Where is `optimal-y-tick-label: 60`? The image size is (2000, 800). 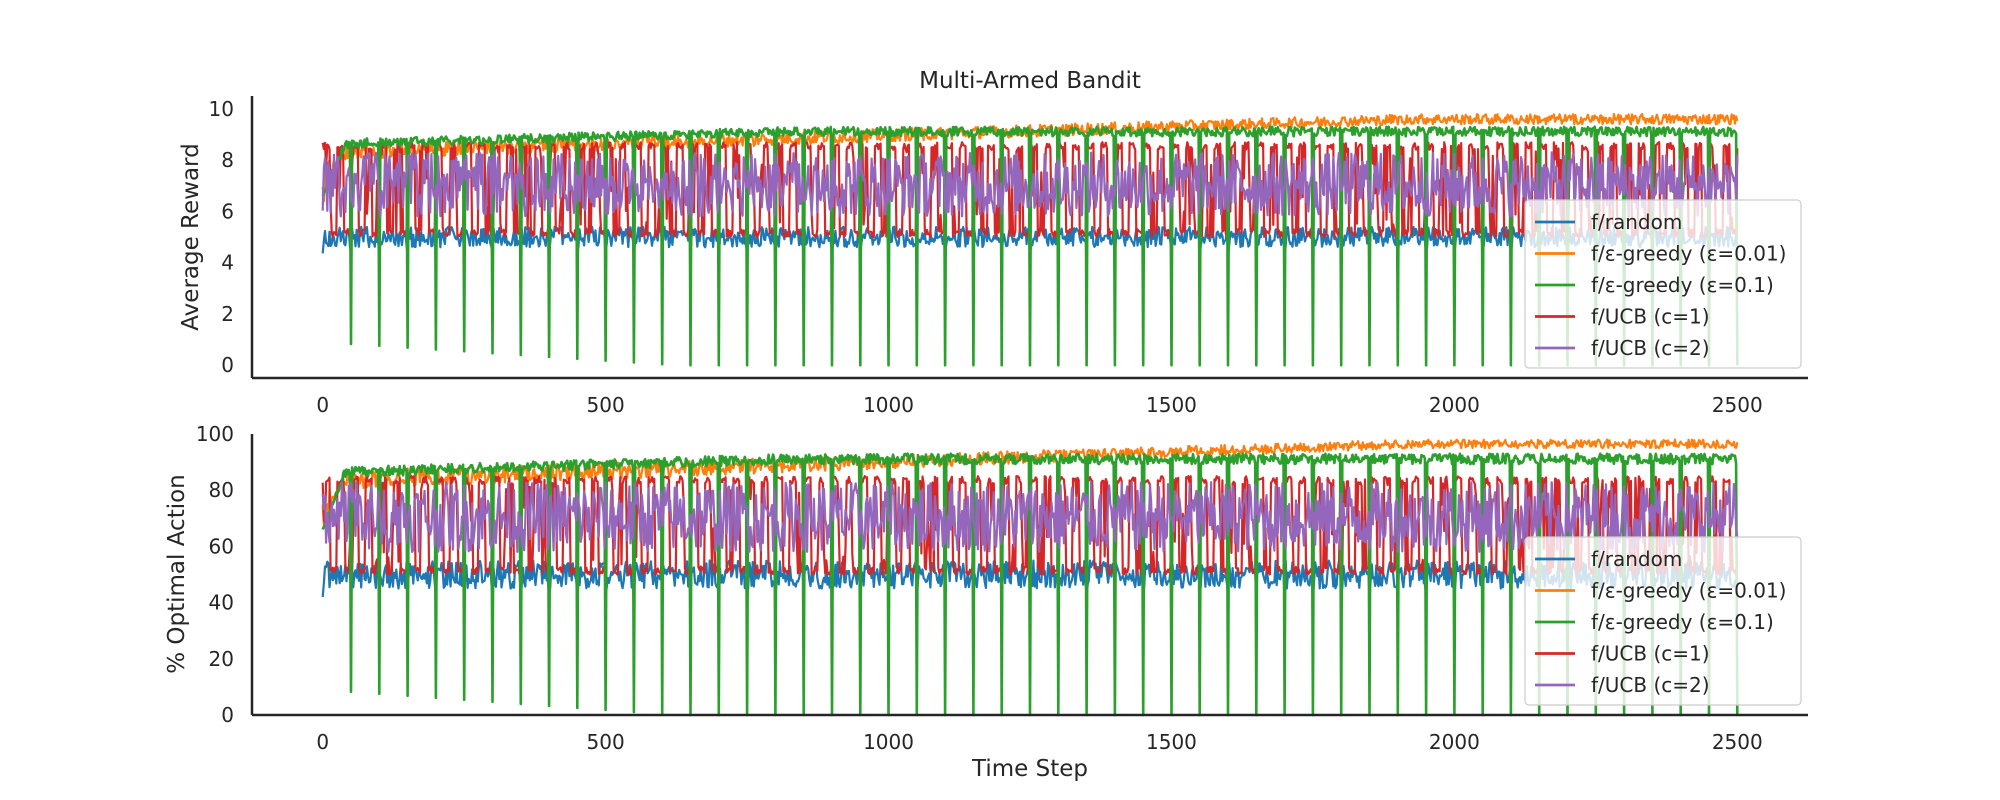 optimal-y-tick-label: 60 is located at coordinates (221, 546).